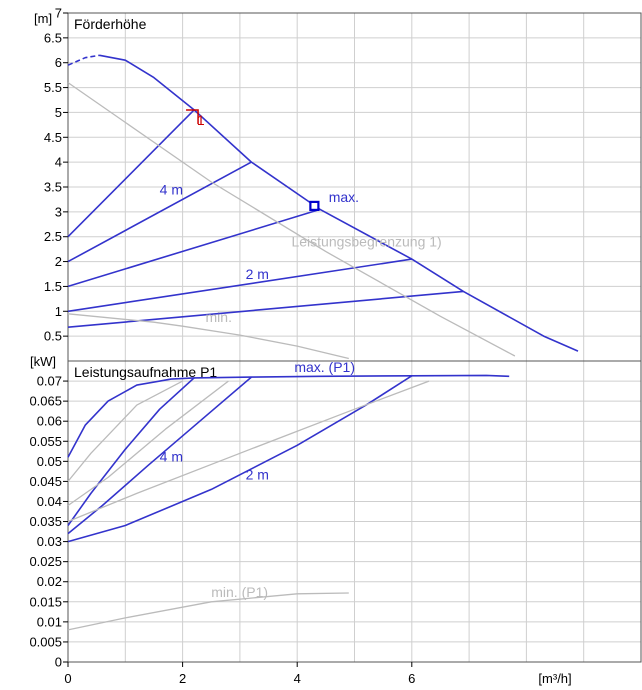  Describe the element at coordinates (45, 441) in the screenshot. I see `y-tick-label: 0.055` at that location.